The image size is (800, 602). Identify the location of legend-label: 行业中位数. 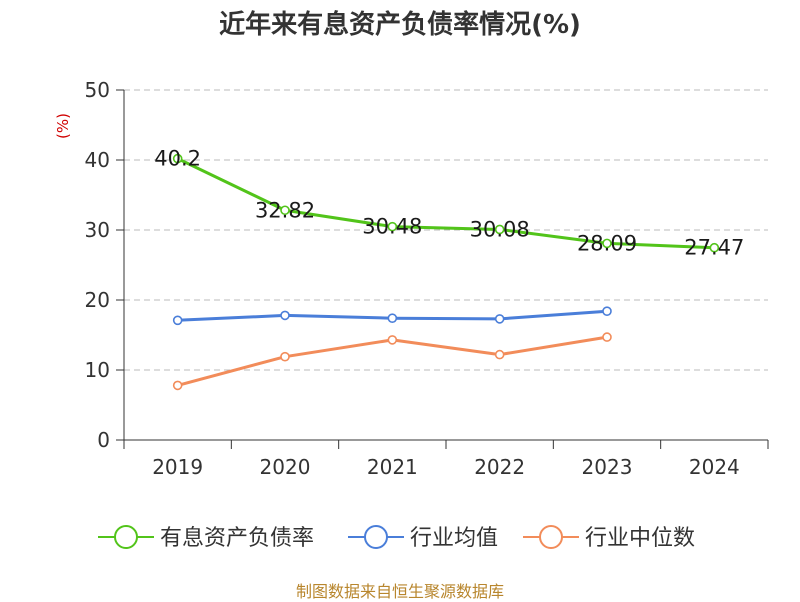
(640, 538).